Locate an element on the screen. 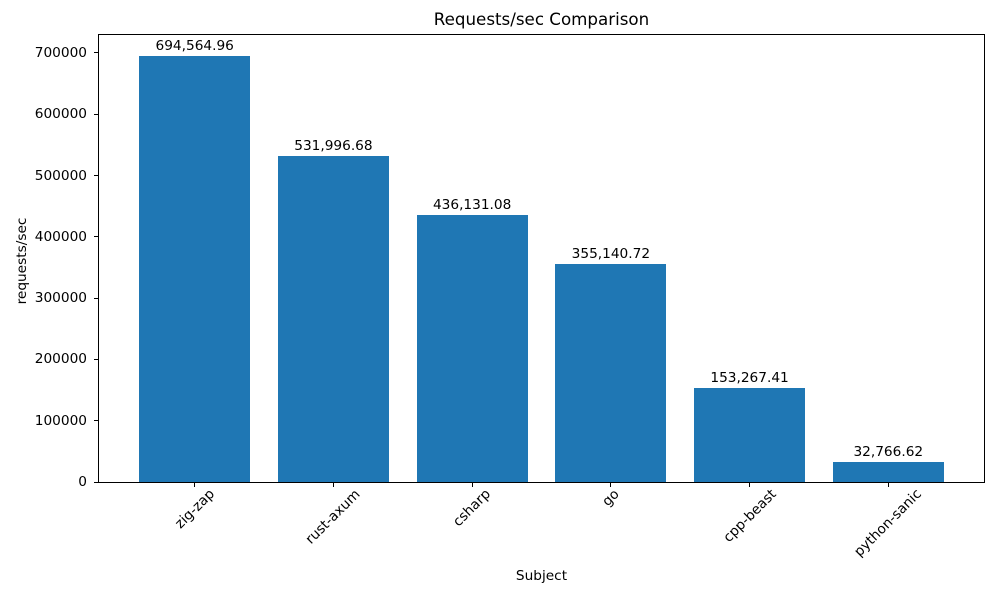 The width and height of the screenshot is (1000, 600). bar-rust-axum is located at coordinates (333, 318).